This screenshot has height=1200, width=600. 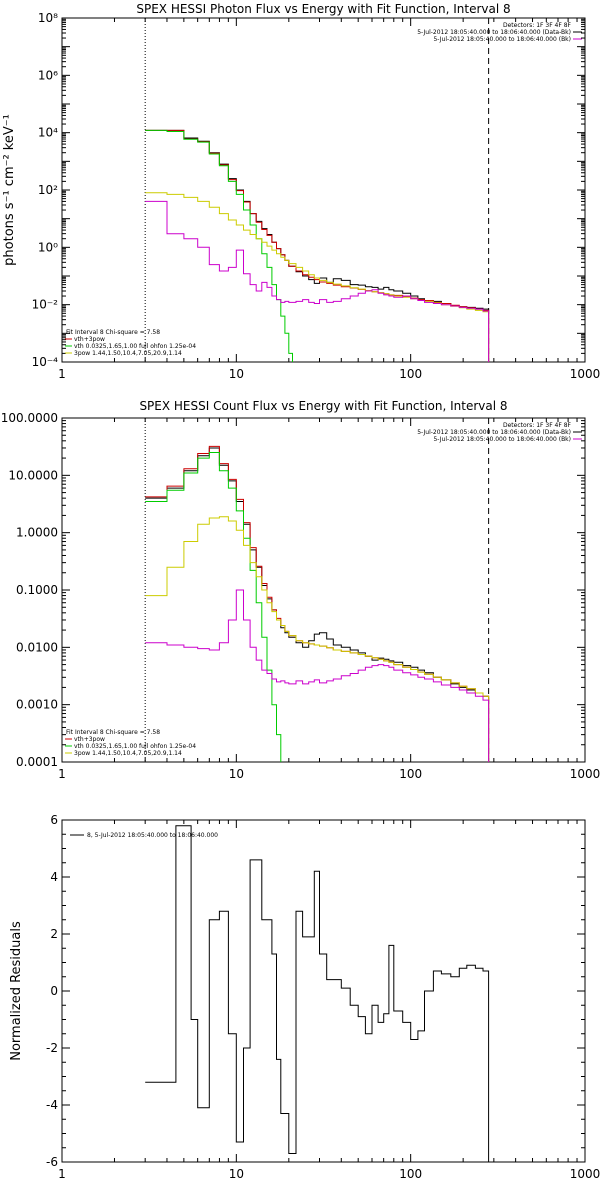 I want to click on y-tick-label: 0.1000, so click(x=37, y=590).